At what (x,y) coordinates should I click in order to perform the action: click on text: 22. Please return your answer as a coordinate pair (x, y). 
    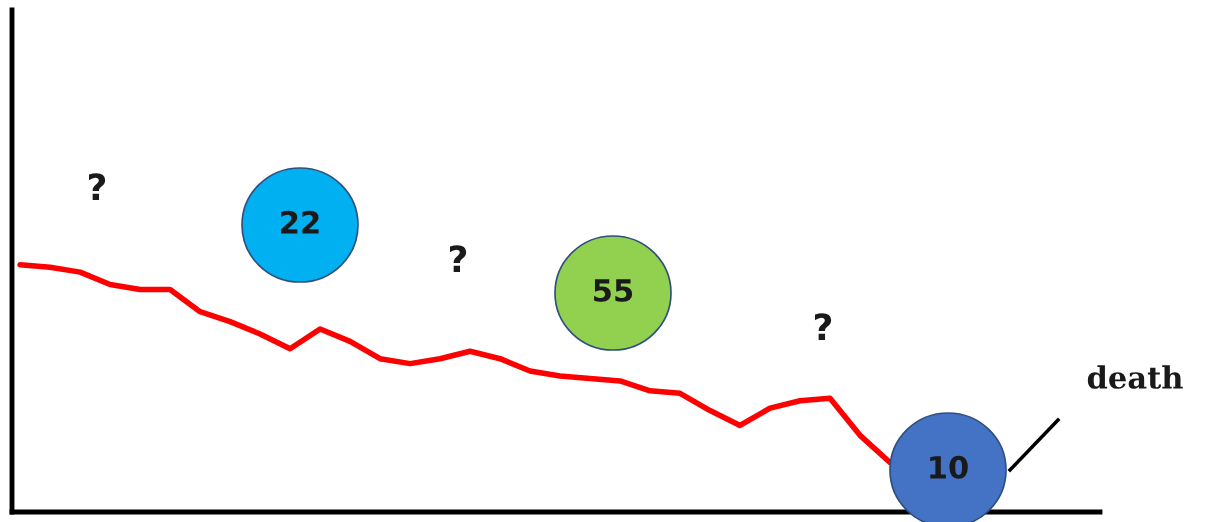
    Looking at the image, I should click on (300, 222).